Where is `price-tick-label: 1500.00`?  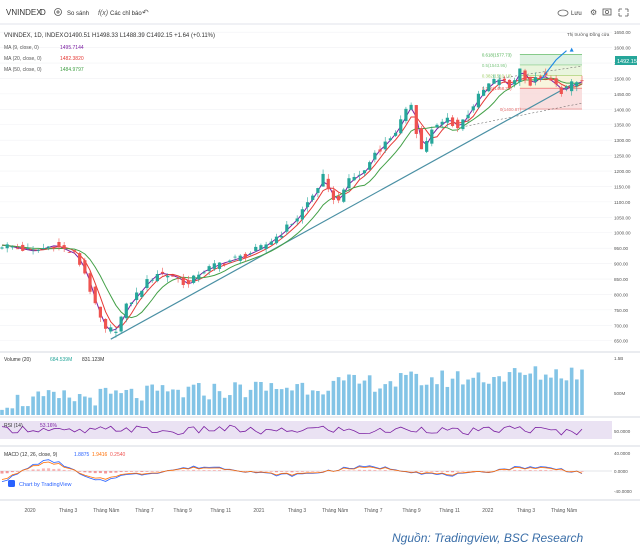 price-tick-label: 1500.00 is located at coordinates (622, 78).